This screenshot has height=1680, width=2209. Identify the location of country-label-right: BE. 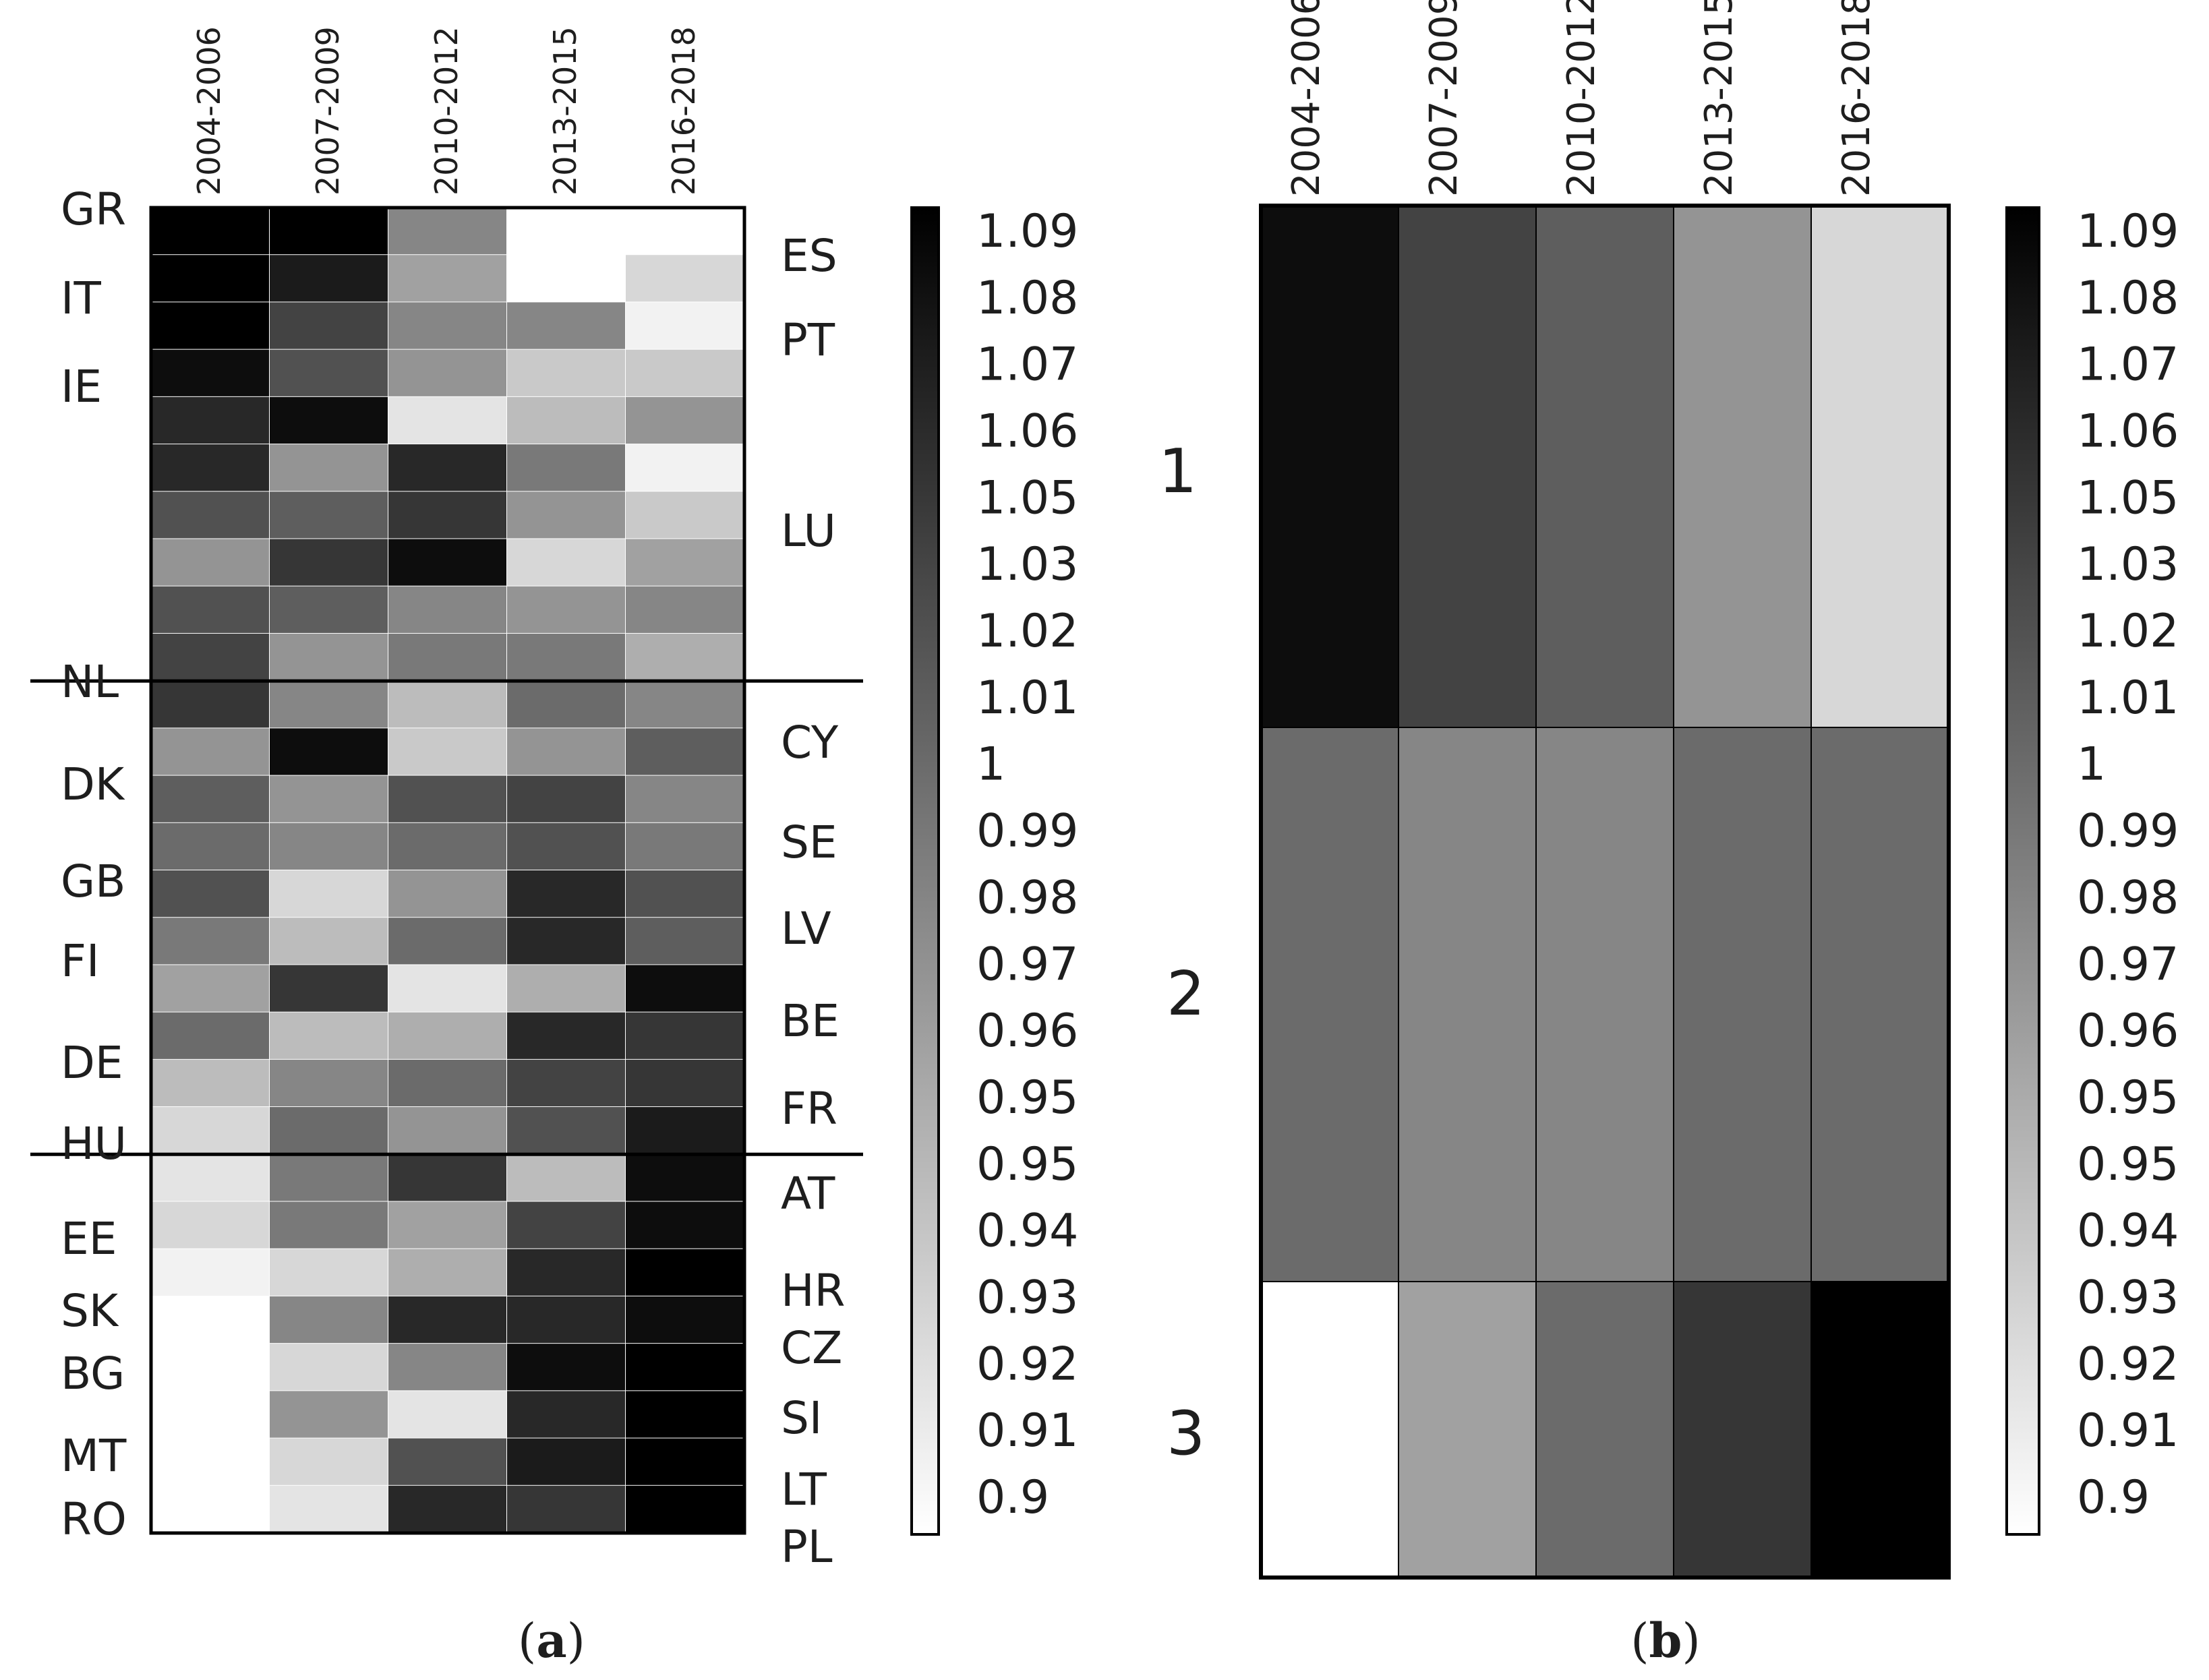
(810, 1021).